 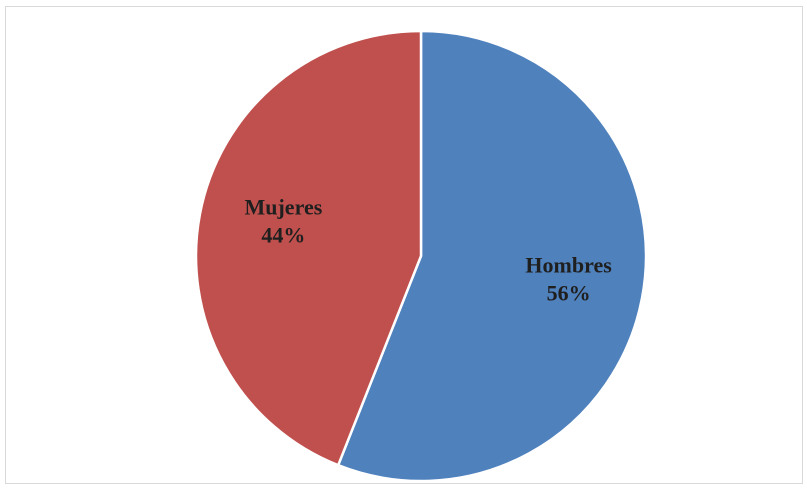 What do you see at coordinates (283, 207) in the screenshot?
I see `slice-name-mujeres: Mujeres` at bounding box center [283, 207].